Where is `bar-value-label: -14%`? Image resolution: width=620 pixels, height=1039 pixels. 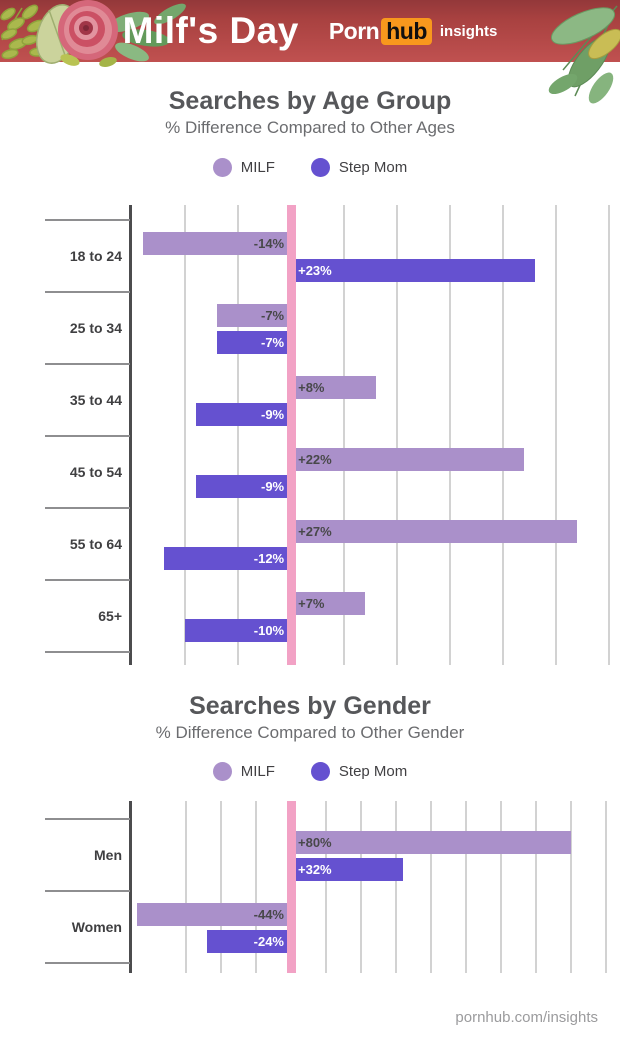
bar-value-label: -14% is located at coordinates (269, 243).